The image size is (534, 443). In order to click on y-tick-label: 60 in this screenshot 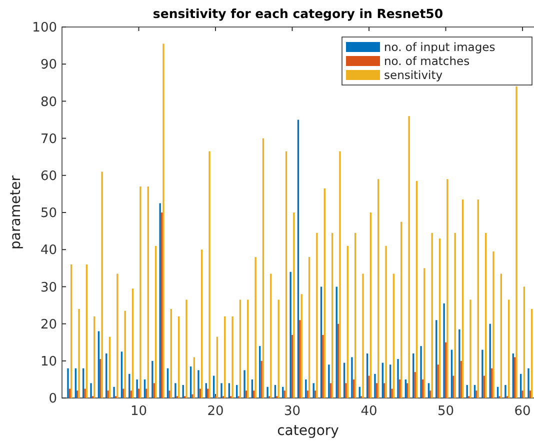, I will do `click(48, 176)`.